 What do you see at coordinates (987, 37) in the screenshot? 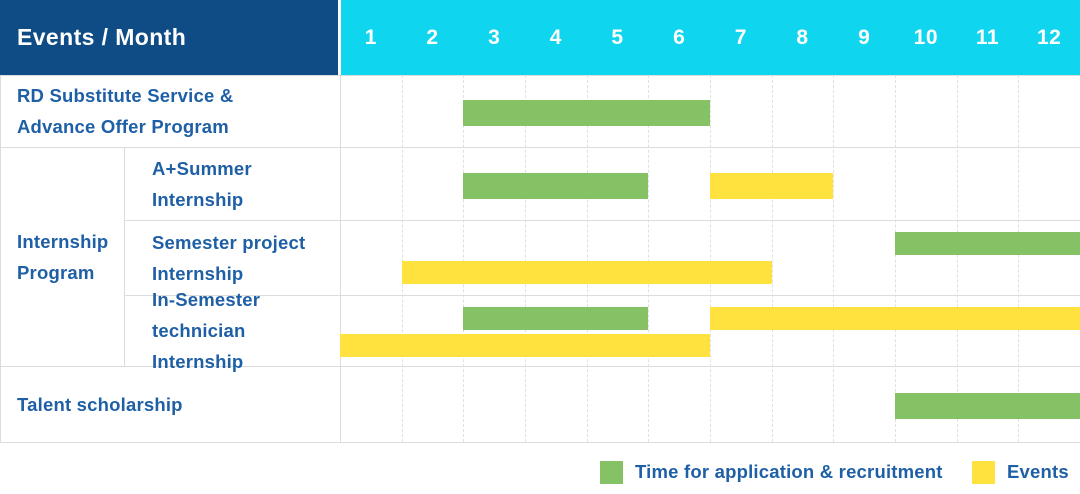
I see `month-label-11: 11` at bounding box center [987, 37].